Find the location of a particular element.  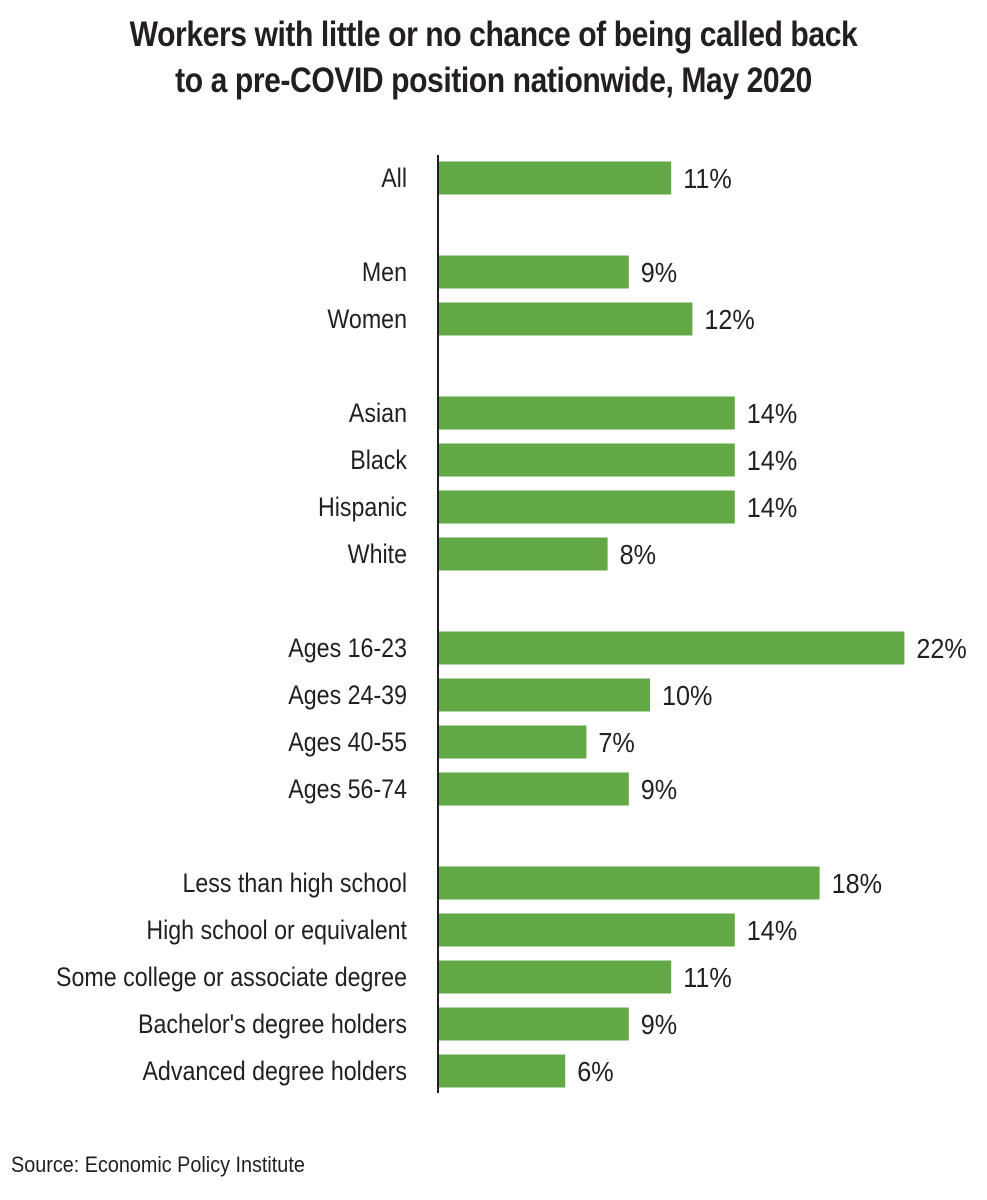

category-label: Asian is located at coordinates (378, 413).